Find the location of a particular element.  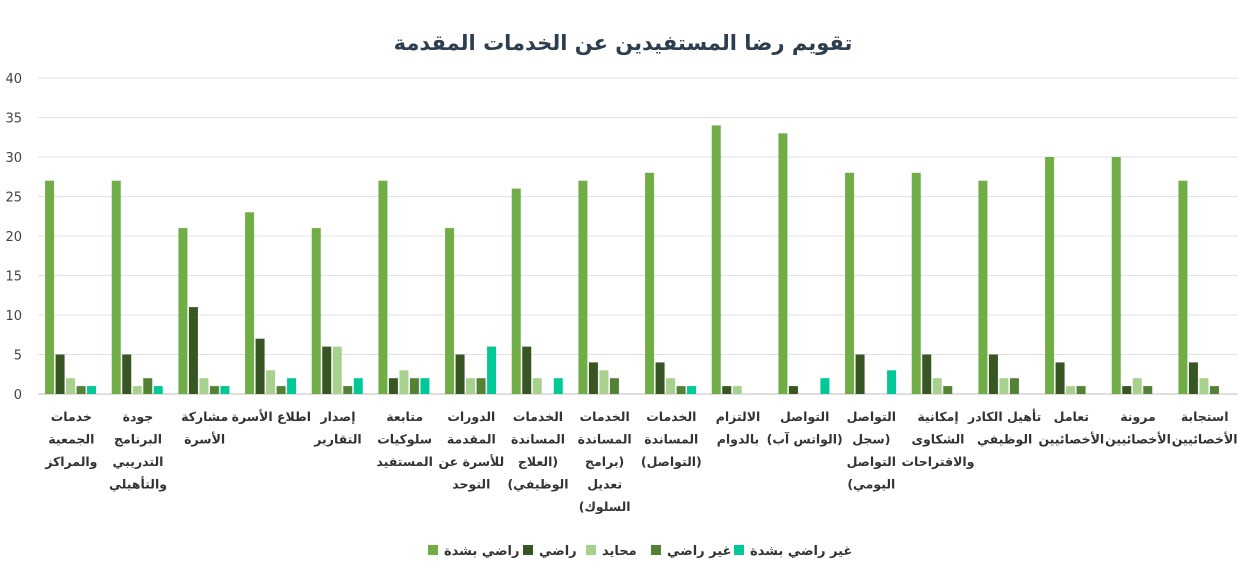

chart-title: تقويم رضا المستفيدين عن الخدمات المقدمة is located at coordinates (623, 43).